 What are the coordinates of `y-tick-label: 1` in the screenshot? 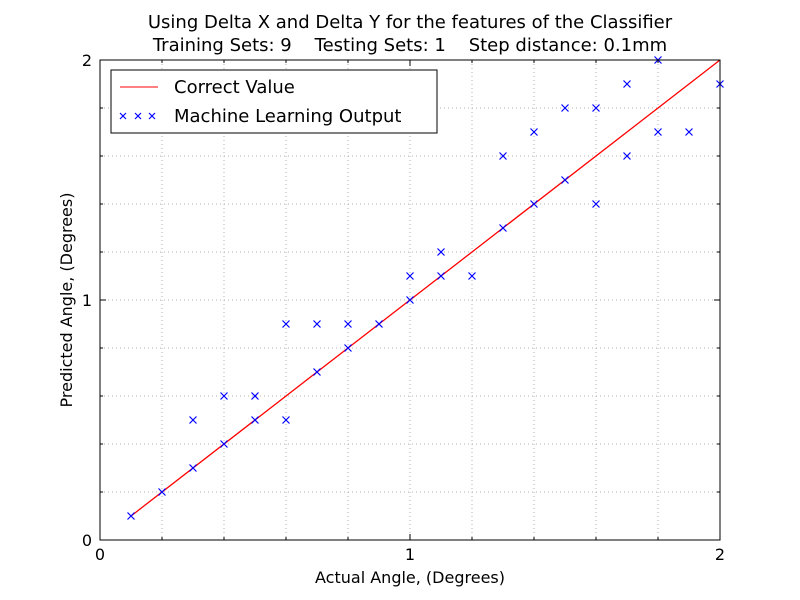 It's located at (87, 300).